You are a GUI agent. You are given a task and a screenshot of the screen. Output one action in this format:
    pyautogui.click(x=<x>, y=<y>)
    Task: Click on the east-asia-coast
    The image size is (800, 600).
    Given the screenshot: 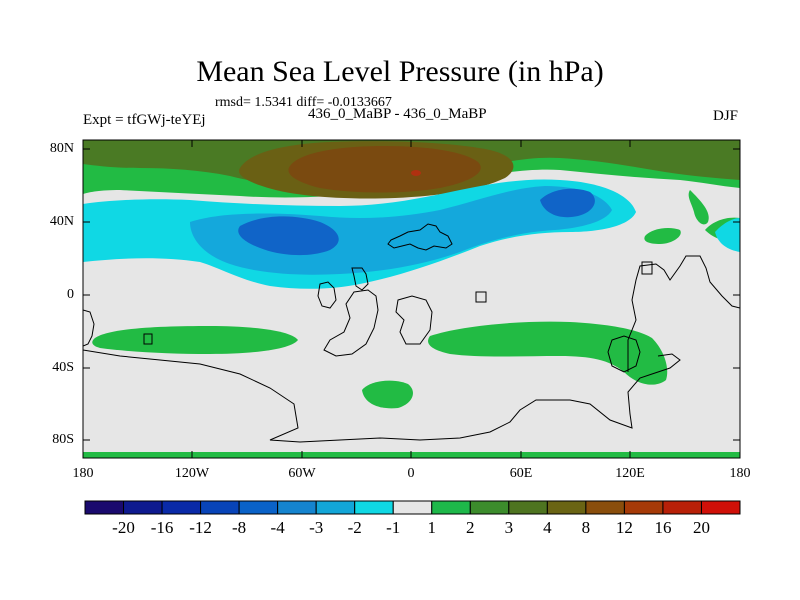 What is the action you would take?
    pyautogui.click(x=683, y=313)
    